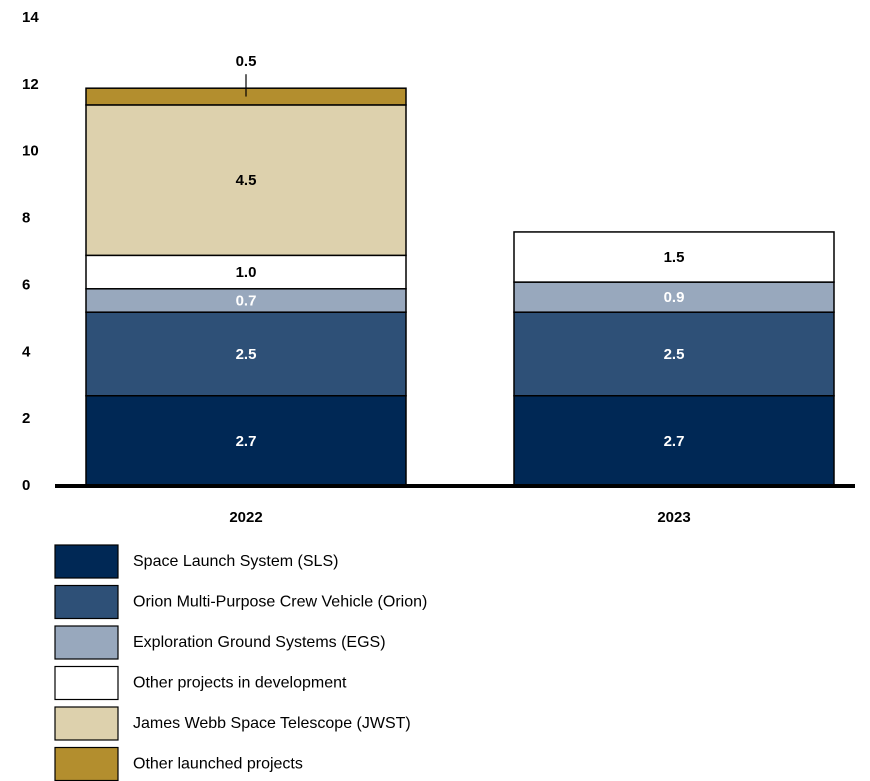 The image size is (870, 781). I want to click on value-label: 0.9, so click(674, 297).